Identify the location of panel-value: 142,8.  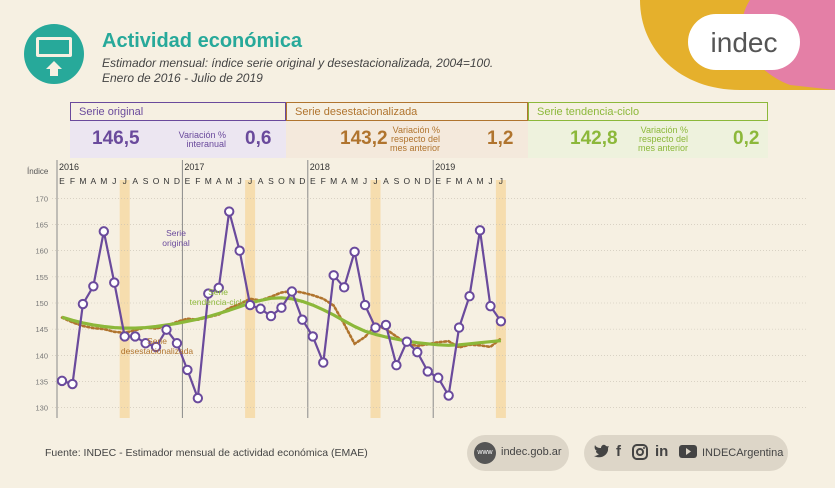
(594, 138).